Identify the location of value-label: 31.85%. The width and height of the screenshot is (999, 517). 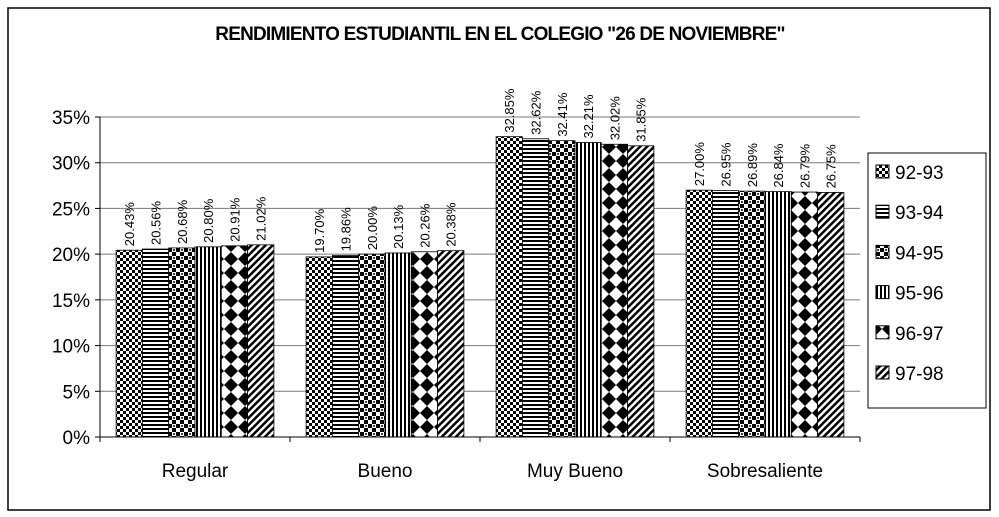
(641, 119).